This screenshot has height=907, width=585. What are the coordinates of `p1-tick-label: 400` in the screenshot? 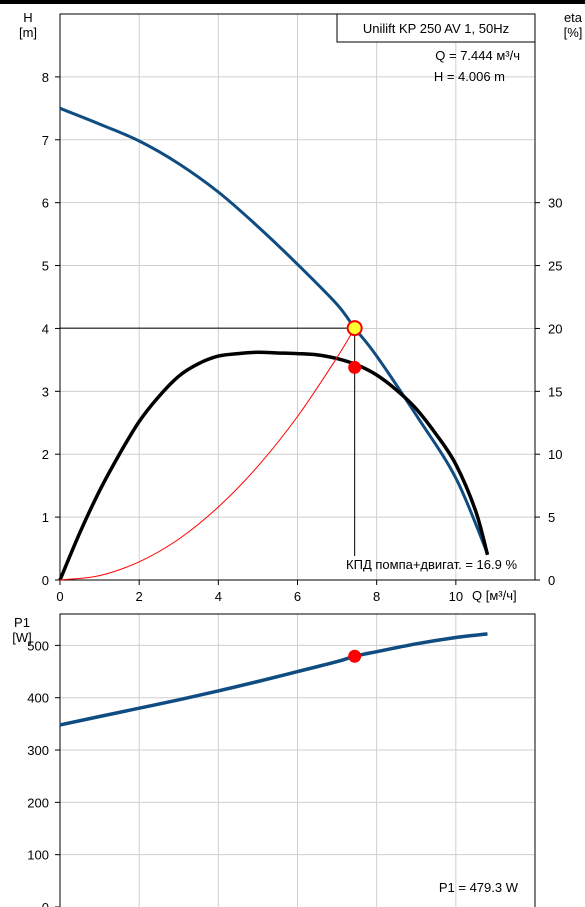 It's located at (38, 698).